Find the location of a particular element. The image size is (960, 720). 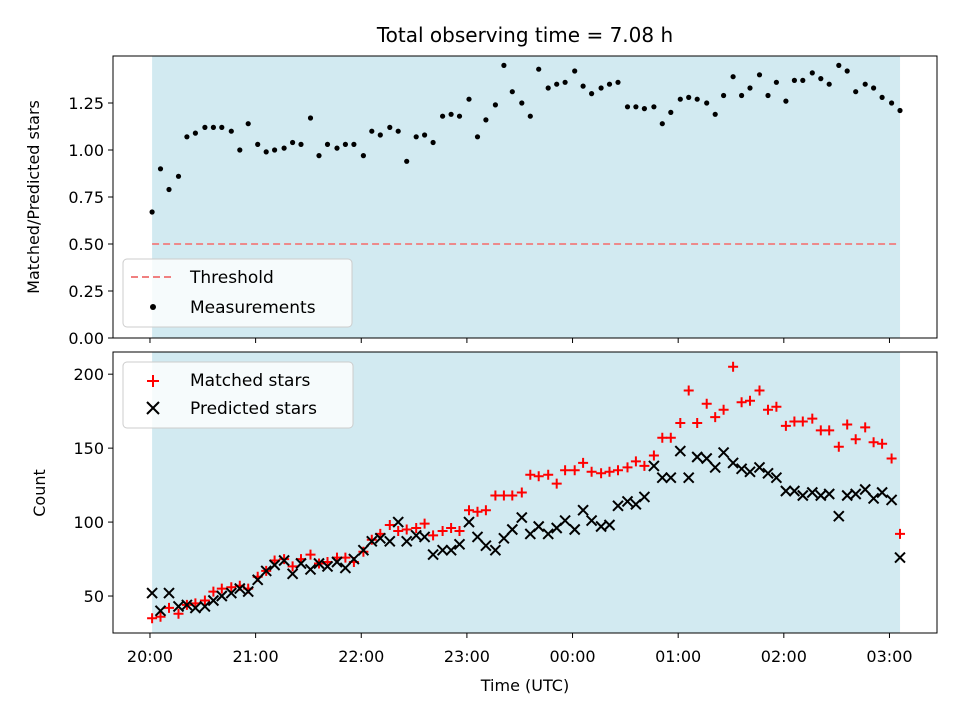

bottom-y-tick-label: 50 is located at coordinates (94, 596).